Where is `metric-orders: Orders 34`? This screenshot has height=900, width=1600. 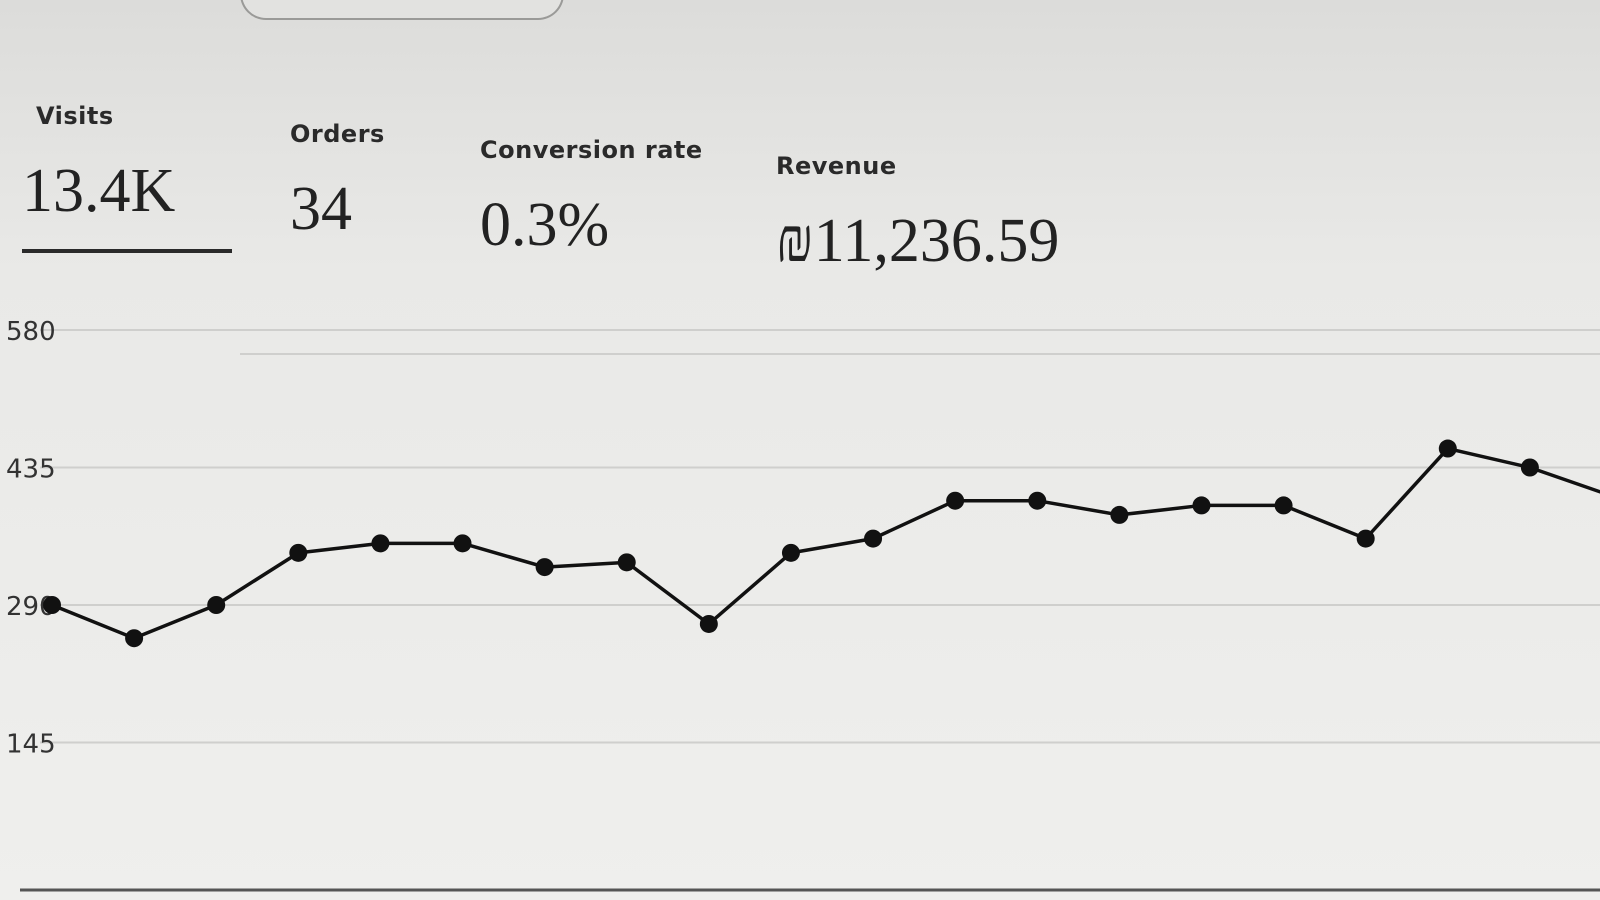
metric-orders: Orders 34 is located at coordinates (337, 182).